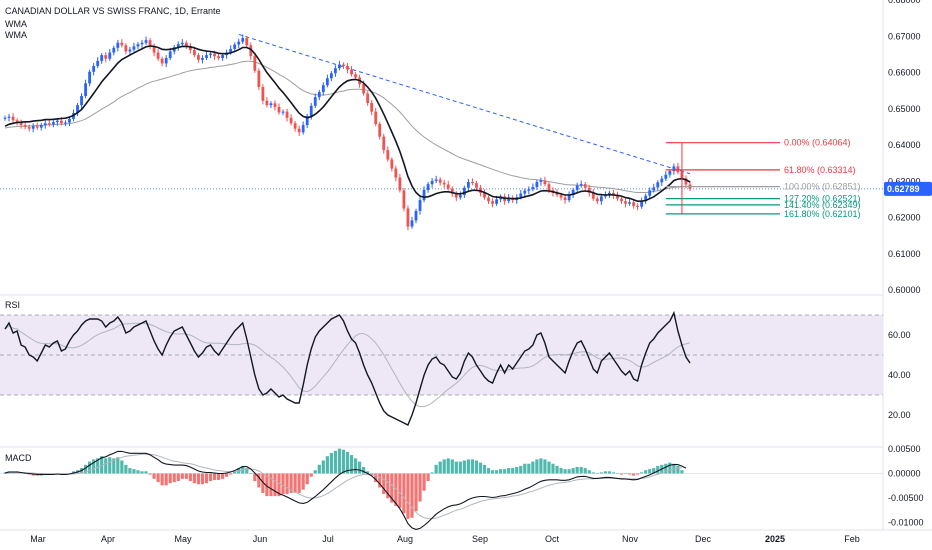 The image size is (932, 550). What do you see at coordinates (852, 539) in the screenshot?
I see `time-tick-label: Feb` at bounding box center [852, 539].